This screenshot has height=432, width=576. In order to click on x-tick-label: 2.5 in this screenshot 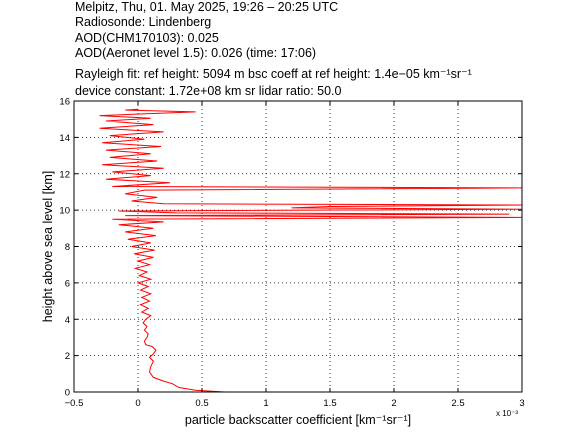, I will do `click(457, 403)`.